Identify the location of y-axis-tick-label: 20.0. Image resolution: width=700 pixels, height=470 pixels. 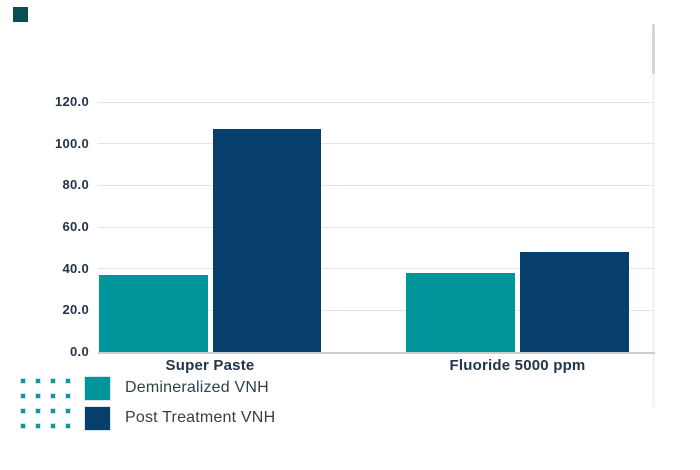
(75, 310).